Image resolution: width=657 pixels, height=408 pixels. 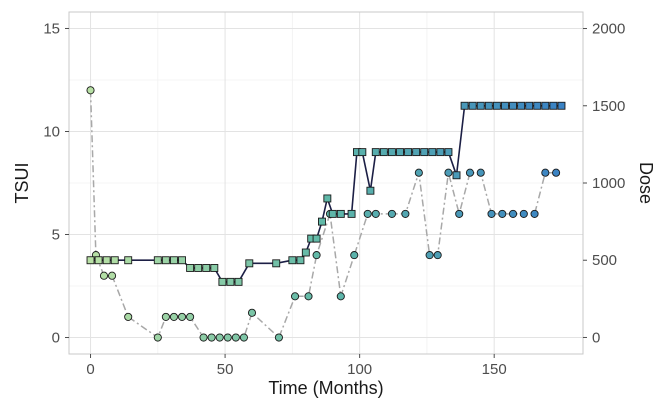 I want to click on y-axis-title: TSUI, so click(x=22, y=182).